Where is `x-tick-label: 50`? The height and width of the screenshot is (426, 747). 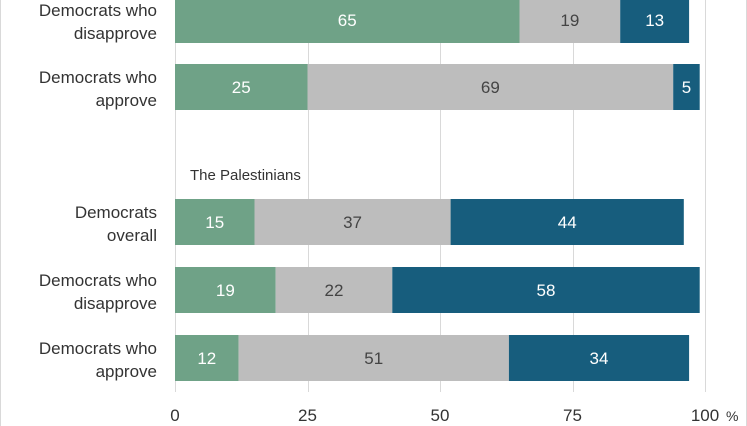 x-tick-label: 50 is located at coordinates (440, 415).